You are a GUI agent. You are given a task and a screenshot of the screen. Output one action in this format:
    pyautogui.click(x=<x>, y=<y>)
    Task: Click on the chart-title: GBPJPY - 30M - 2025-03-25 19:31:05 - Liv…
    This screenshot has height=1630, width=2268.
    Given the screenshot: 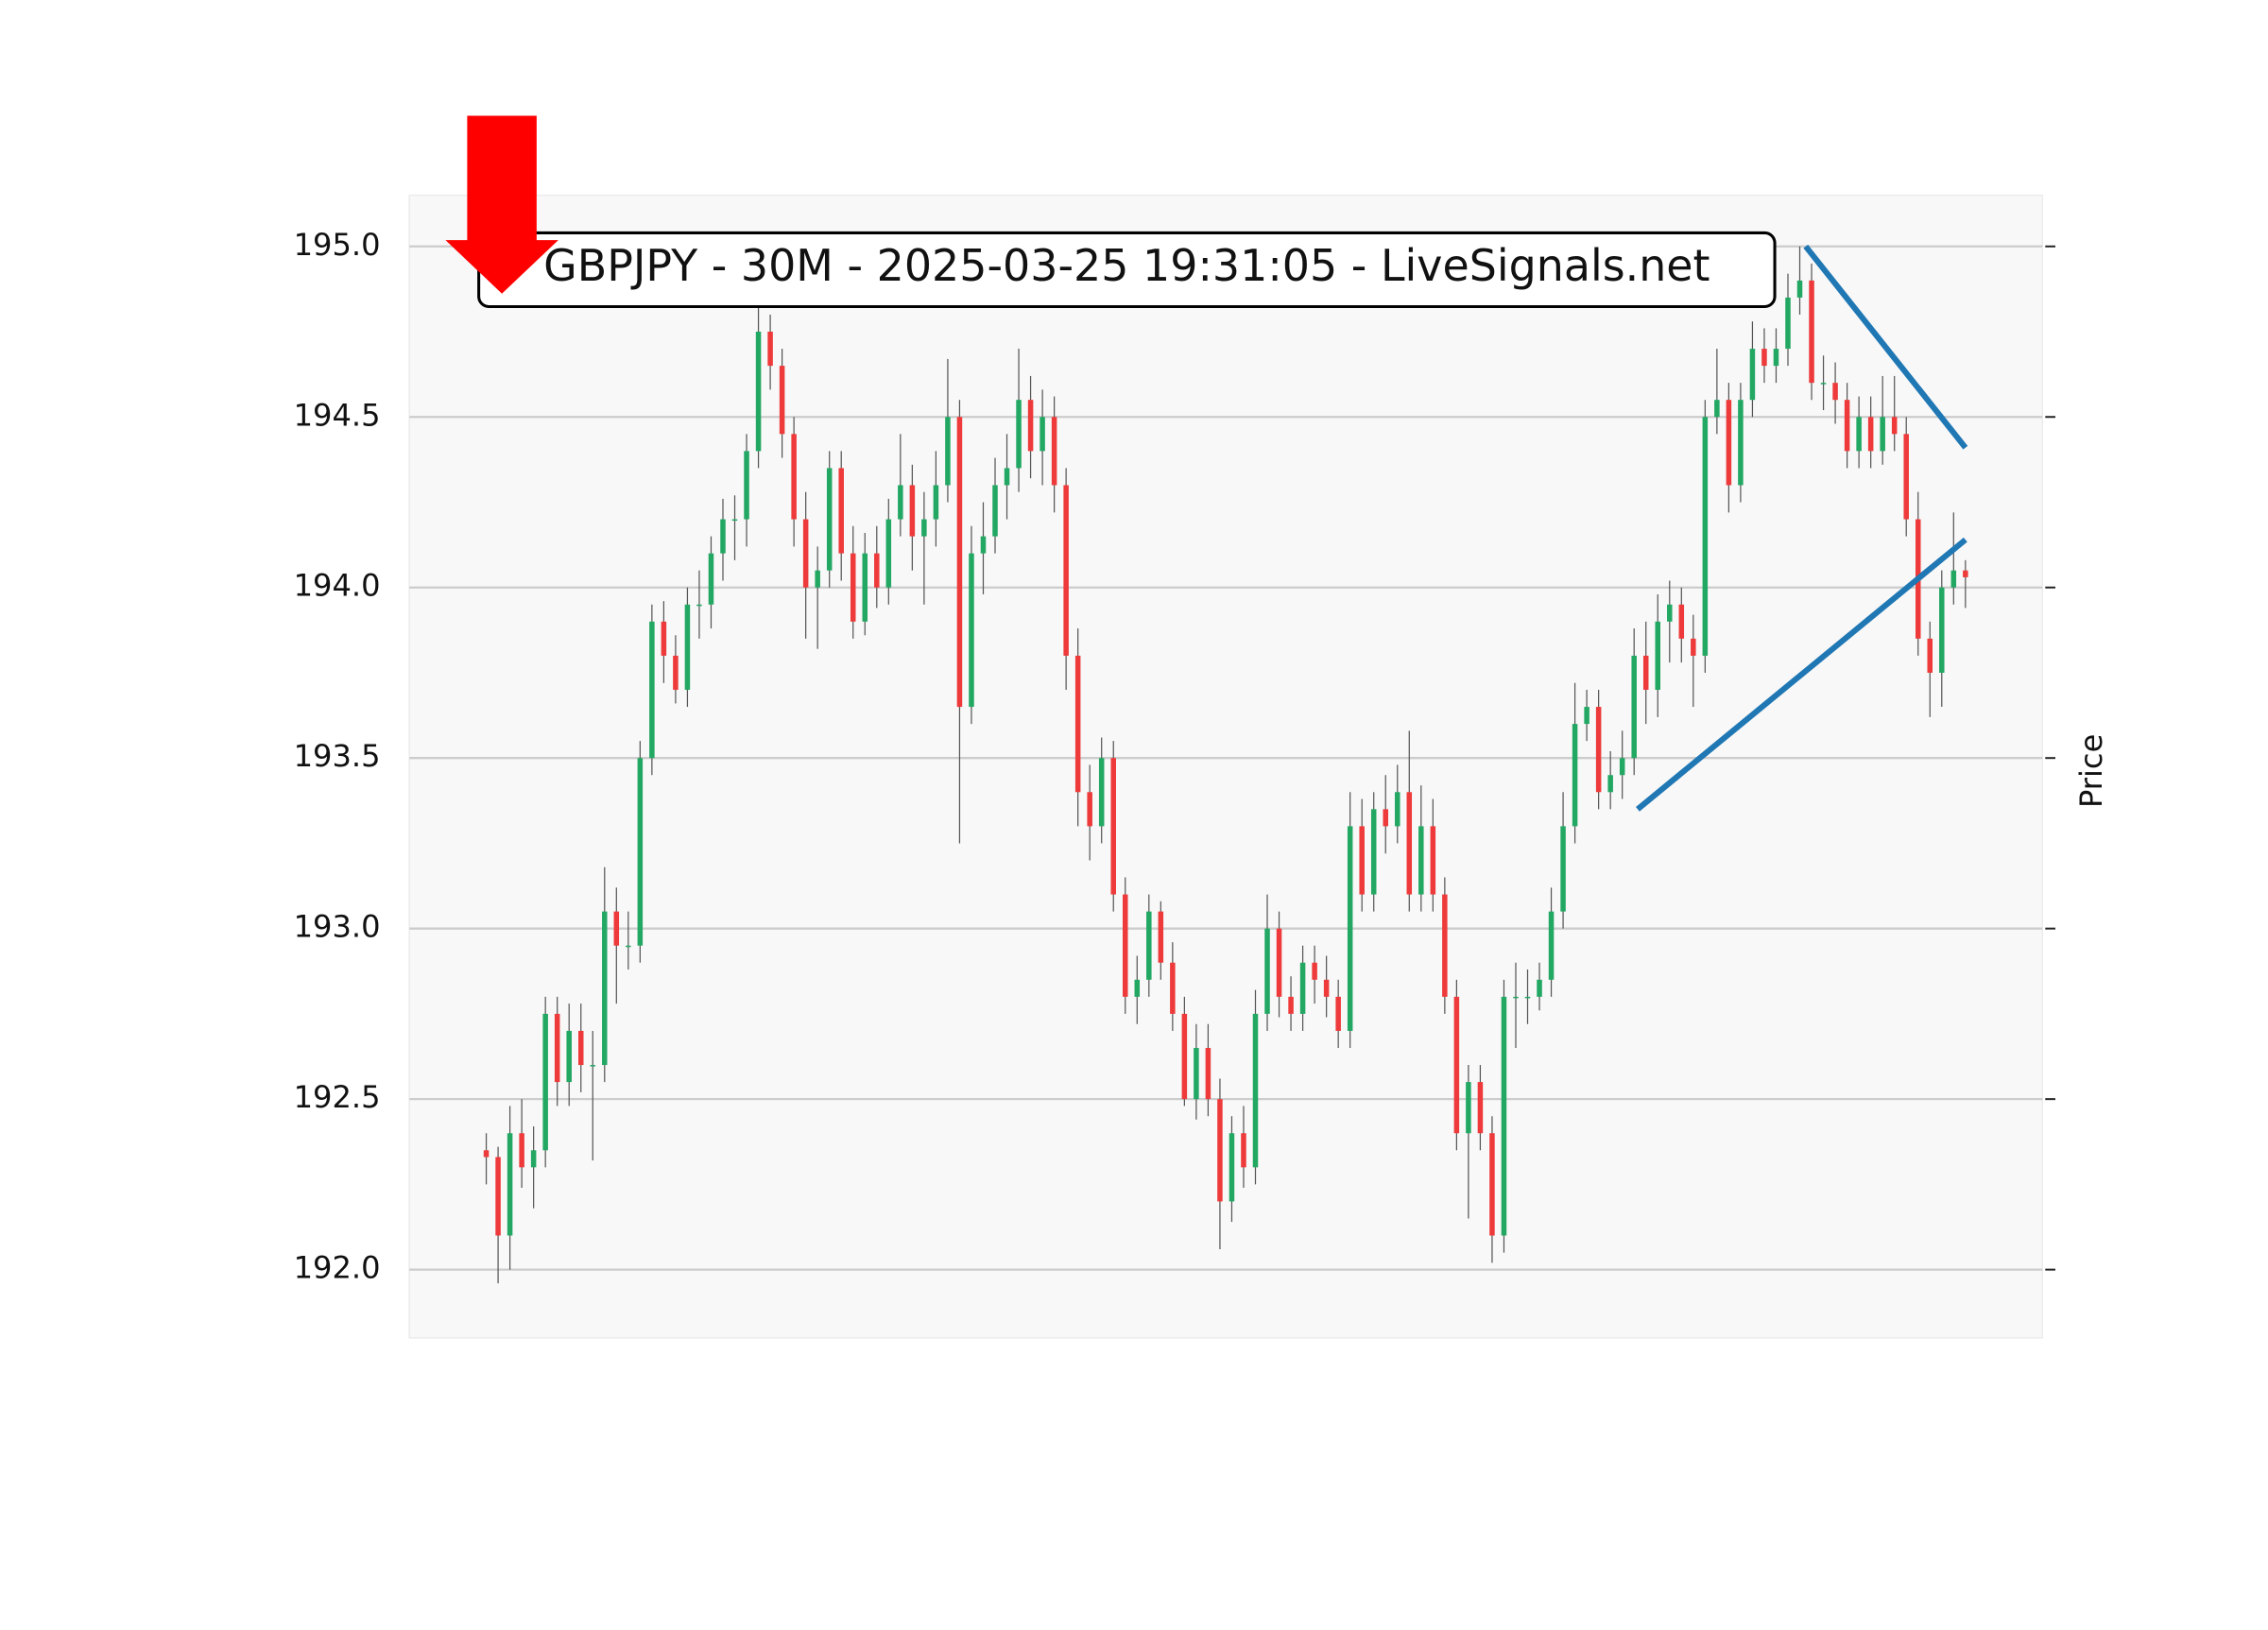 What is the action you would take?
    pyautogui.click(x=1126, y=266)
    